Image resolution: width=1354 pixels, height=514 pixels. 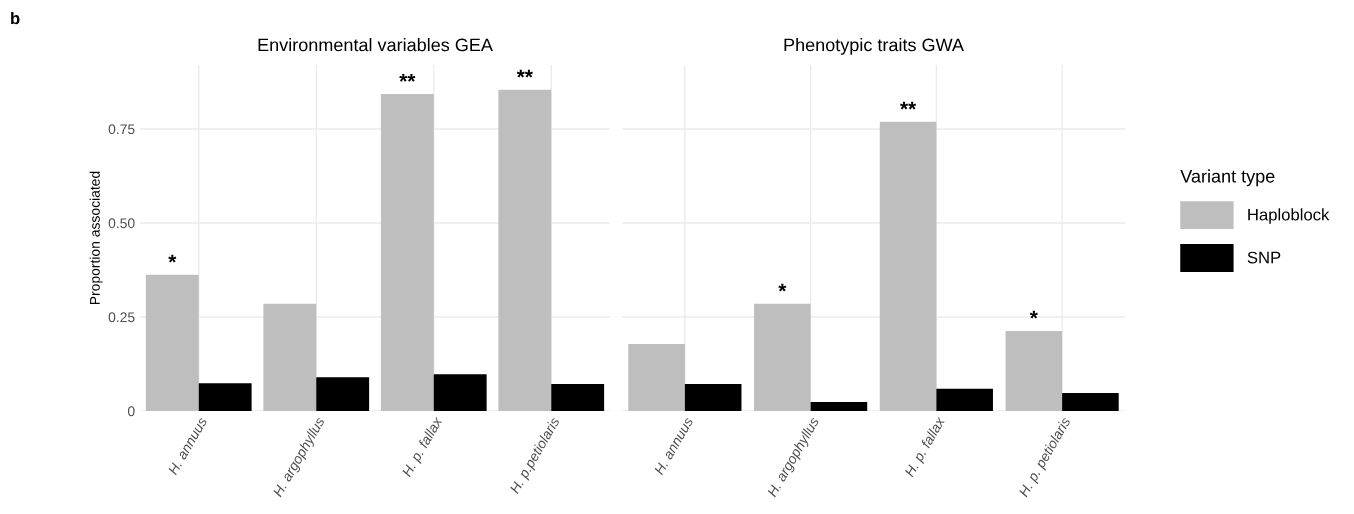 What do you see at coordinates (874, 46) in the screenshot?
I see `chart-title: Phenotypic traits GWA` at bounding box center [874, 46].